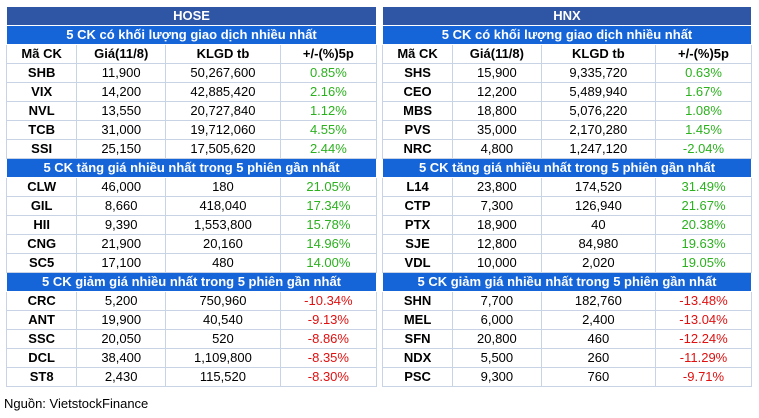  I want to click on price-cell: 14,200, so click(121, 92).